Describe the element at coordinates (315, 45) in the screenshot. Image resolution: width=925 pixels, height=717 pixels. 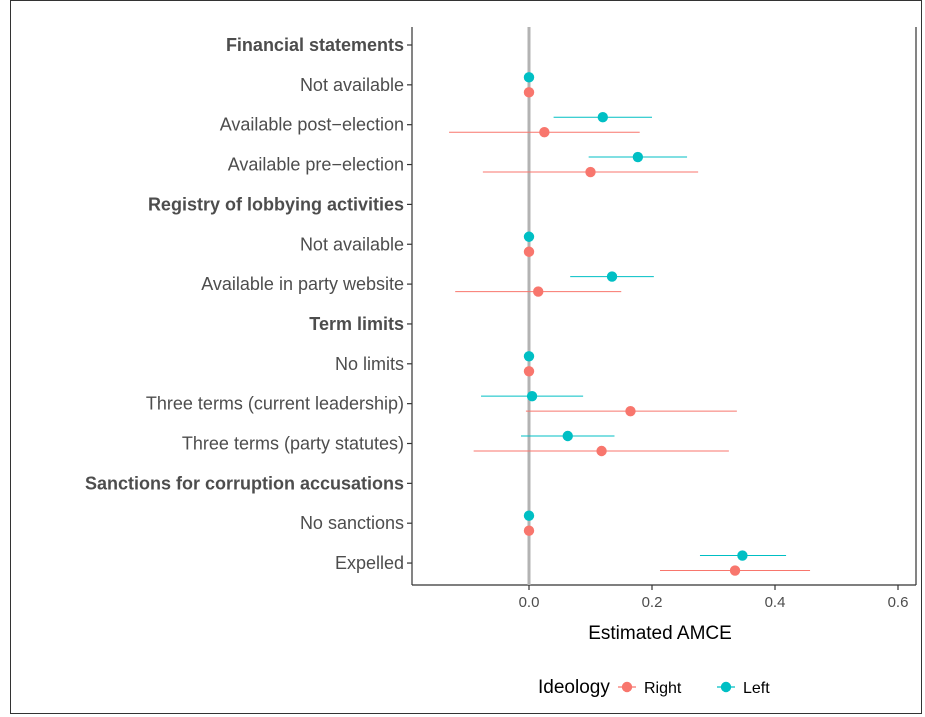
I see `y-tick-heading: Financial statements` at that location.